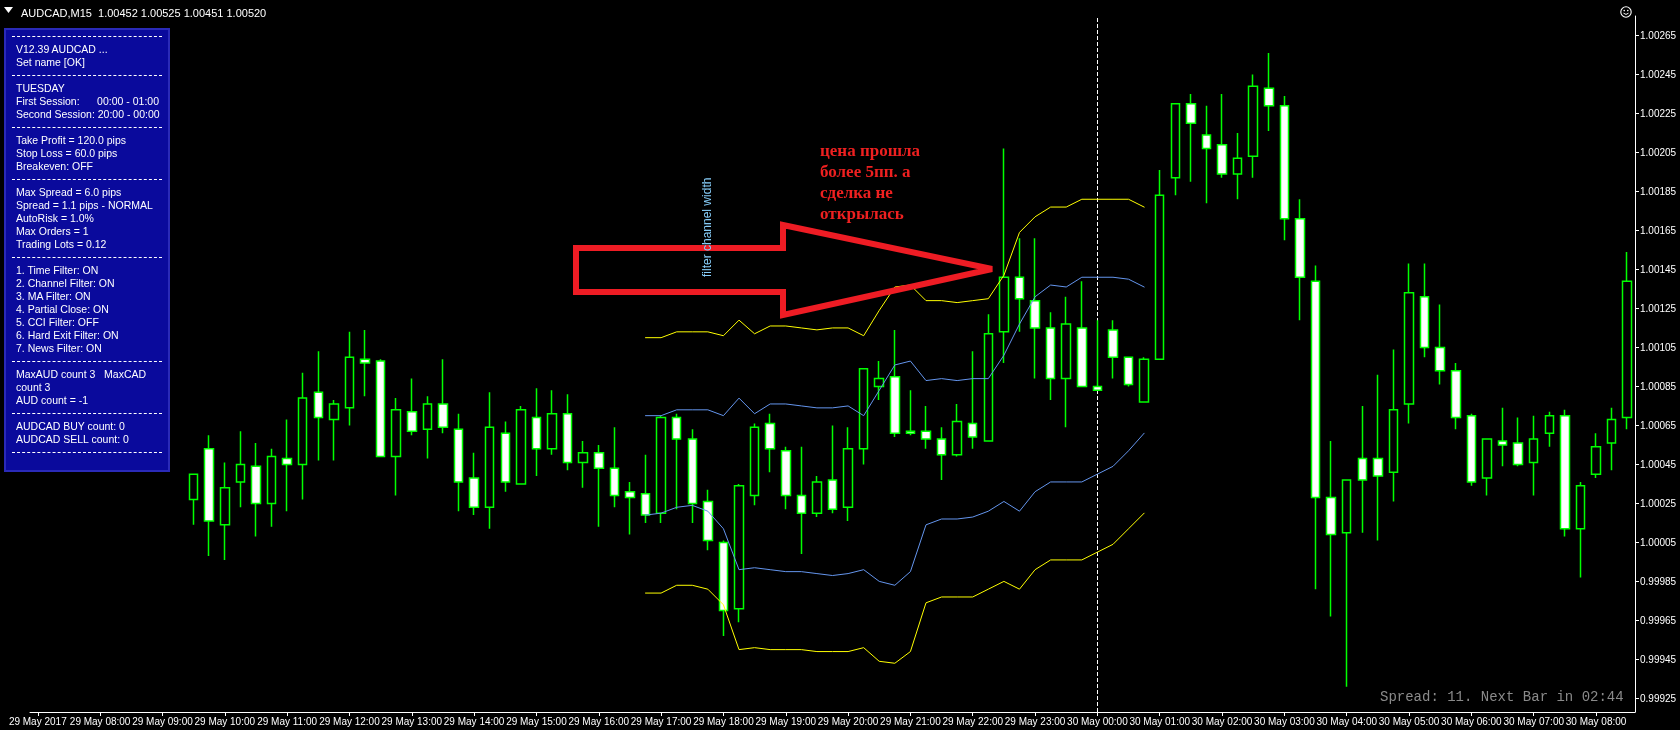 The width and height of the screenshot is (1680, 730). I want to click on annotation: 1. Time Filter: ON 2. Channel Filter: ON 3. MA Filter: ON 4. Partial Close: ON 5. CCI Filter: OFF 6. Hard Exit Filter: ON 7. News Filter: ON, so click(87, 309).